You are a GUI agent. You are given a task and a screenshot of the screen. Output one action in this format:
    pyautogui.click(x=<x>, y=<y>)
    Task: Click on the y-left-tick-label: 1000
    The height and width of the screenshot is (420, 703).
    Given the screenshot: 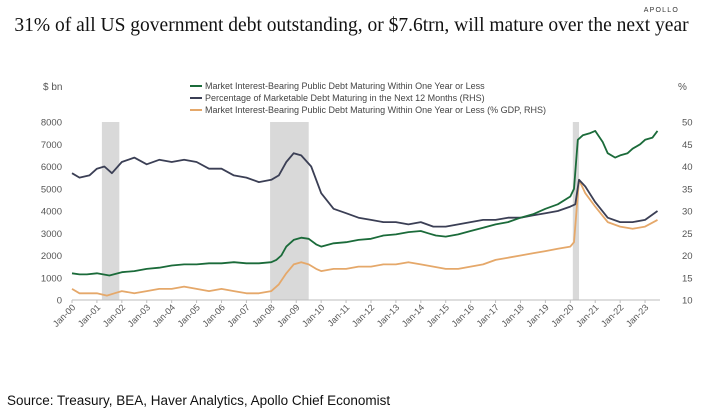 What is the action you would take?
    pyautogui.click(x=51, y=278)
    